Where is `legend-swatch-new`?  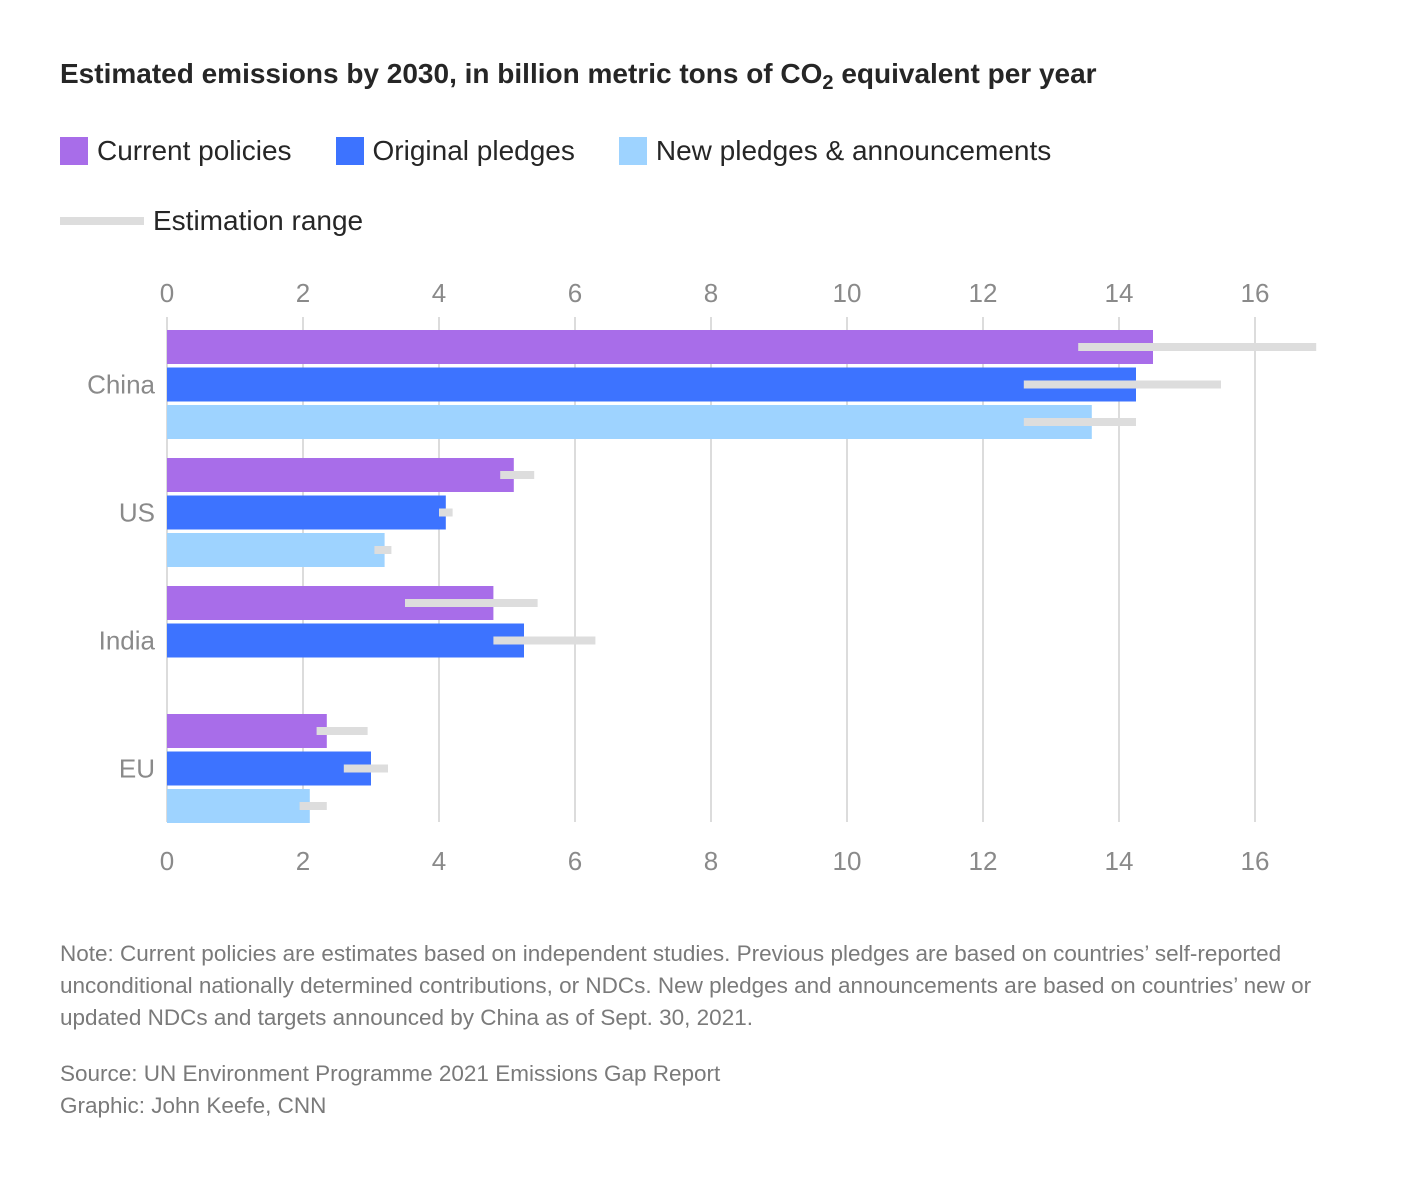 legend-swatch-new is located at coordinates (632, 151).